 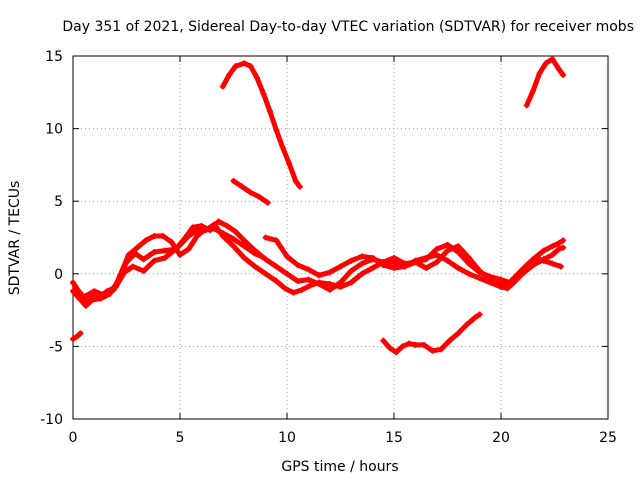 I want to click on y-tick-label: 5, so click(x=58, y=202).